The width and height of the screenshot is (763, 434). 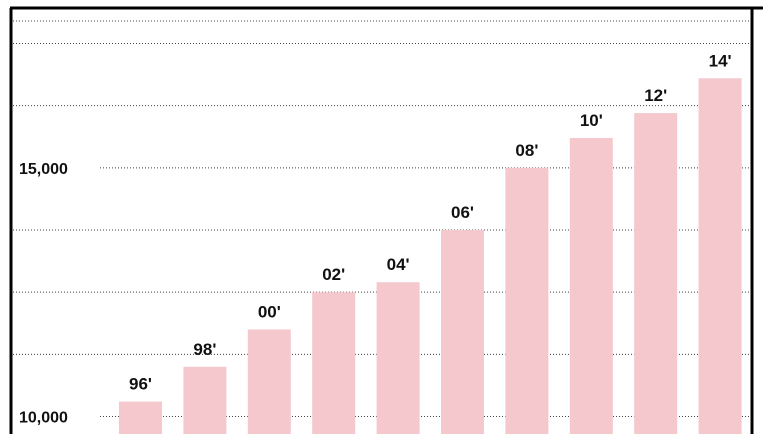 I want to click on bar-label: 00', so click(x=269, y=311).